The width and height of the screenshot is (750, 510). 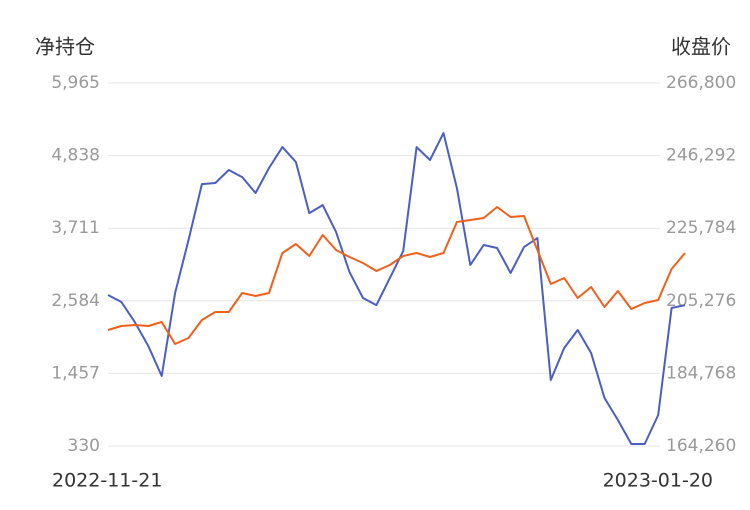 What do you see at coordinates (701, 373) in the screenshot?
I see `y2-tick-label: 184,768` at bounding box center [701, 373].